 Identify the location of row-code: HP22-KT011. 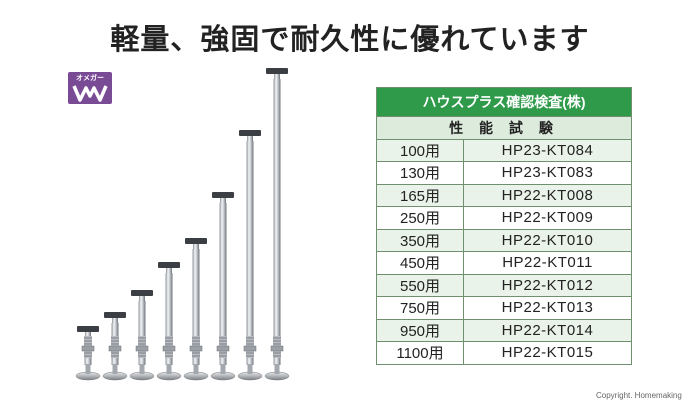
(547, 263).